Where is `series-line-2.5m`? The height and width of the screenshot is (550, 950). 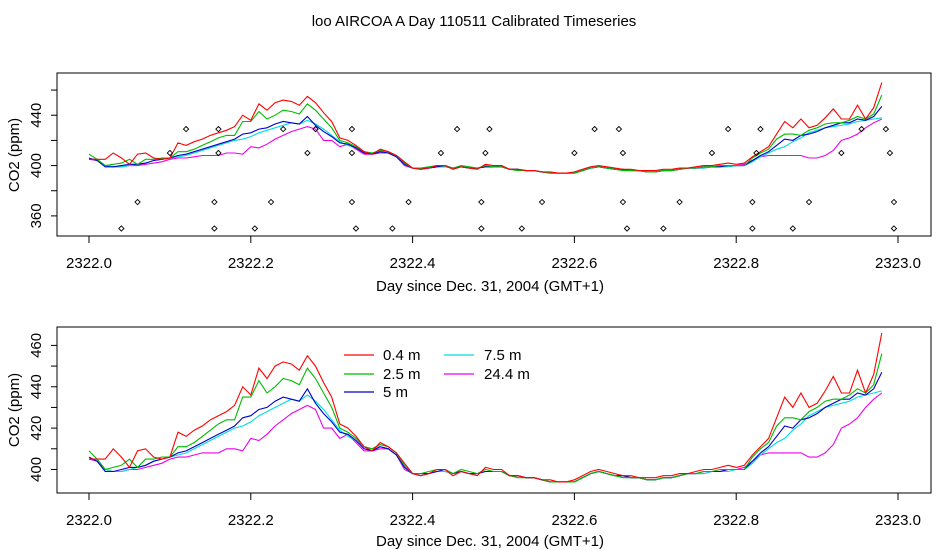
series-line-2.5m is located at coordinates (485, 134).